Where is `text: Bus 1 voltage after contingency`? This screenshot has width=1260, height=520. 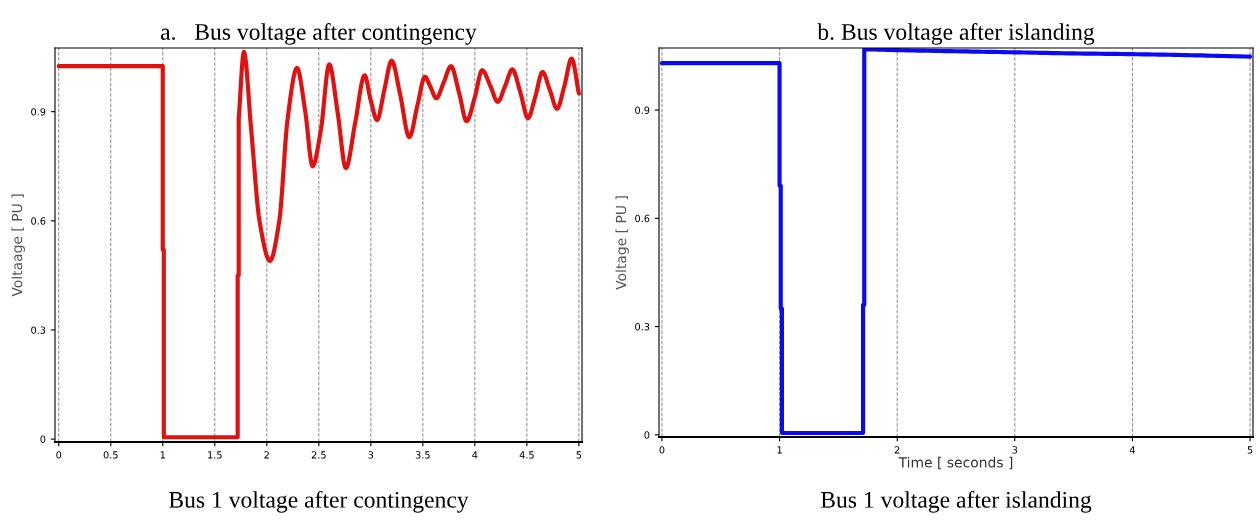
text: Bus 1 voltage after contingency is located at coordinates (319, 501).